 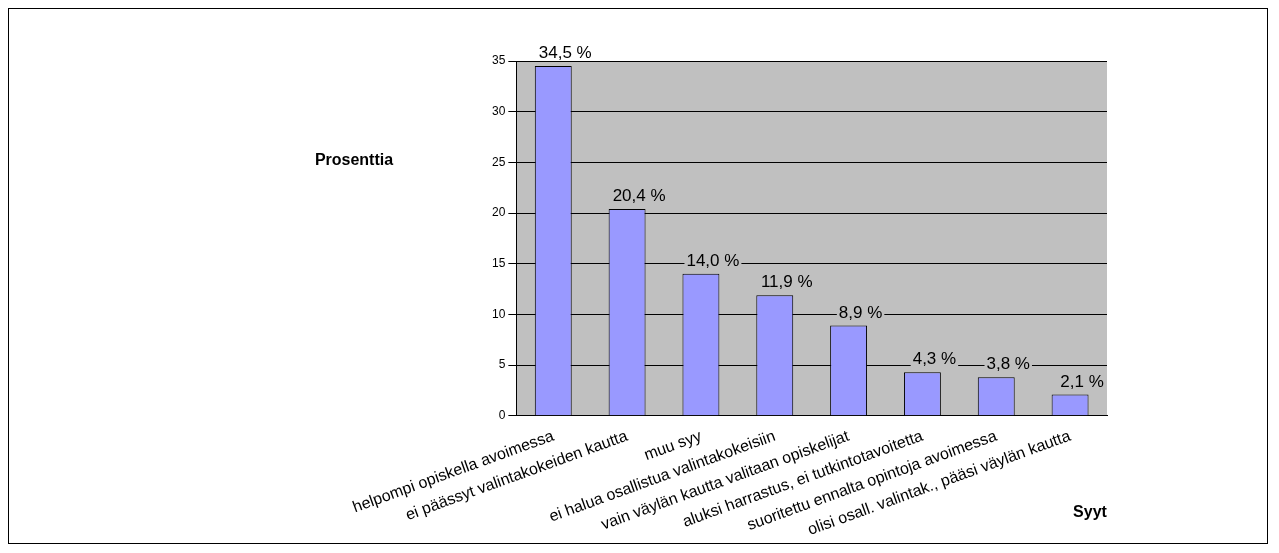 I want to click on y-axis-title: Prosenttia, so click(x=354, y=160).